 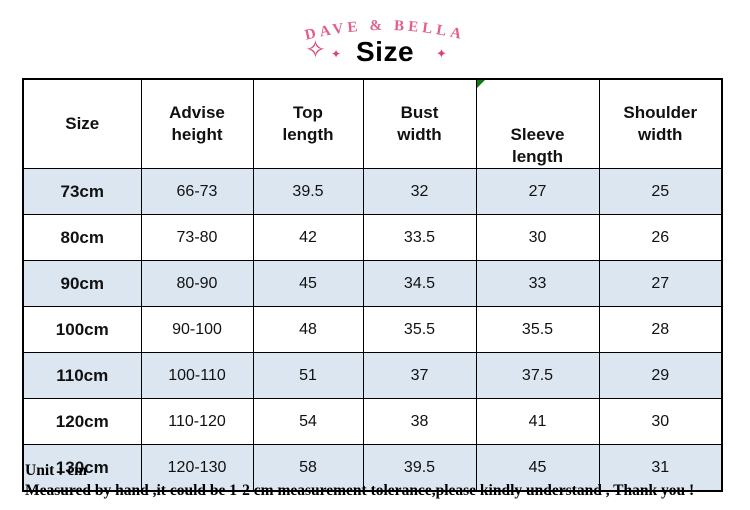 What do you see at coordinates (481, 84) in the screenshot?
I see `flag-triangle-icon` at bounding box center [481, 84].